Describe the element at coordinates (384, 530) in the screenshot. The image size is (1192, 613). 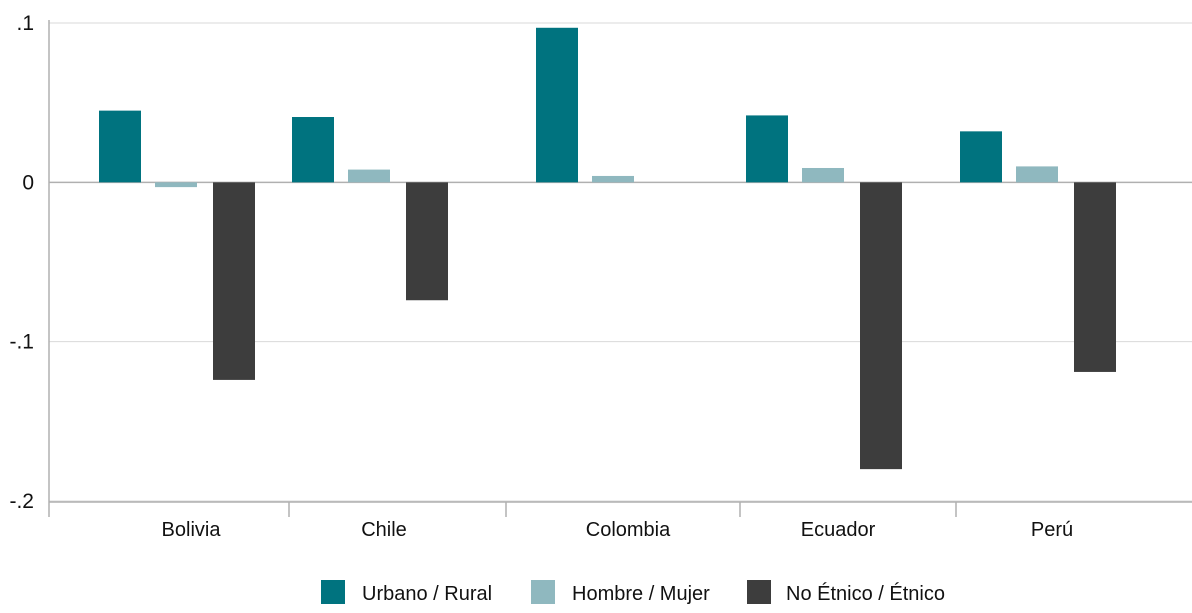
I see `x-category-label: Chile` at that location.